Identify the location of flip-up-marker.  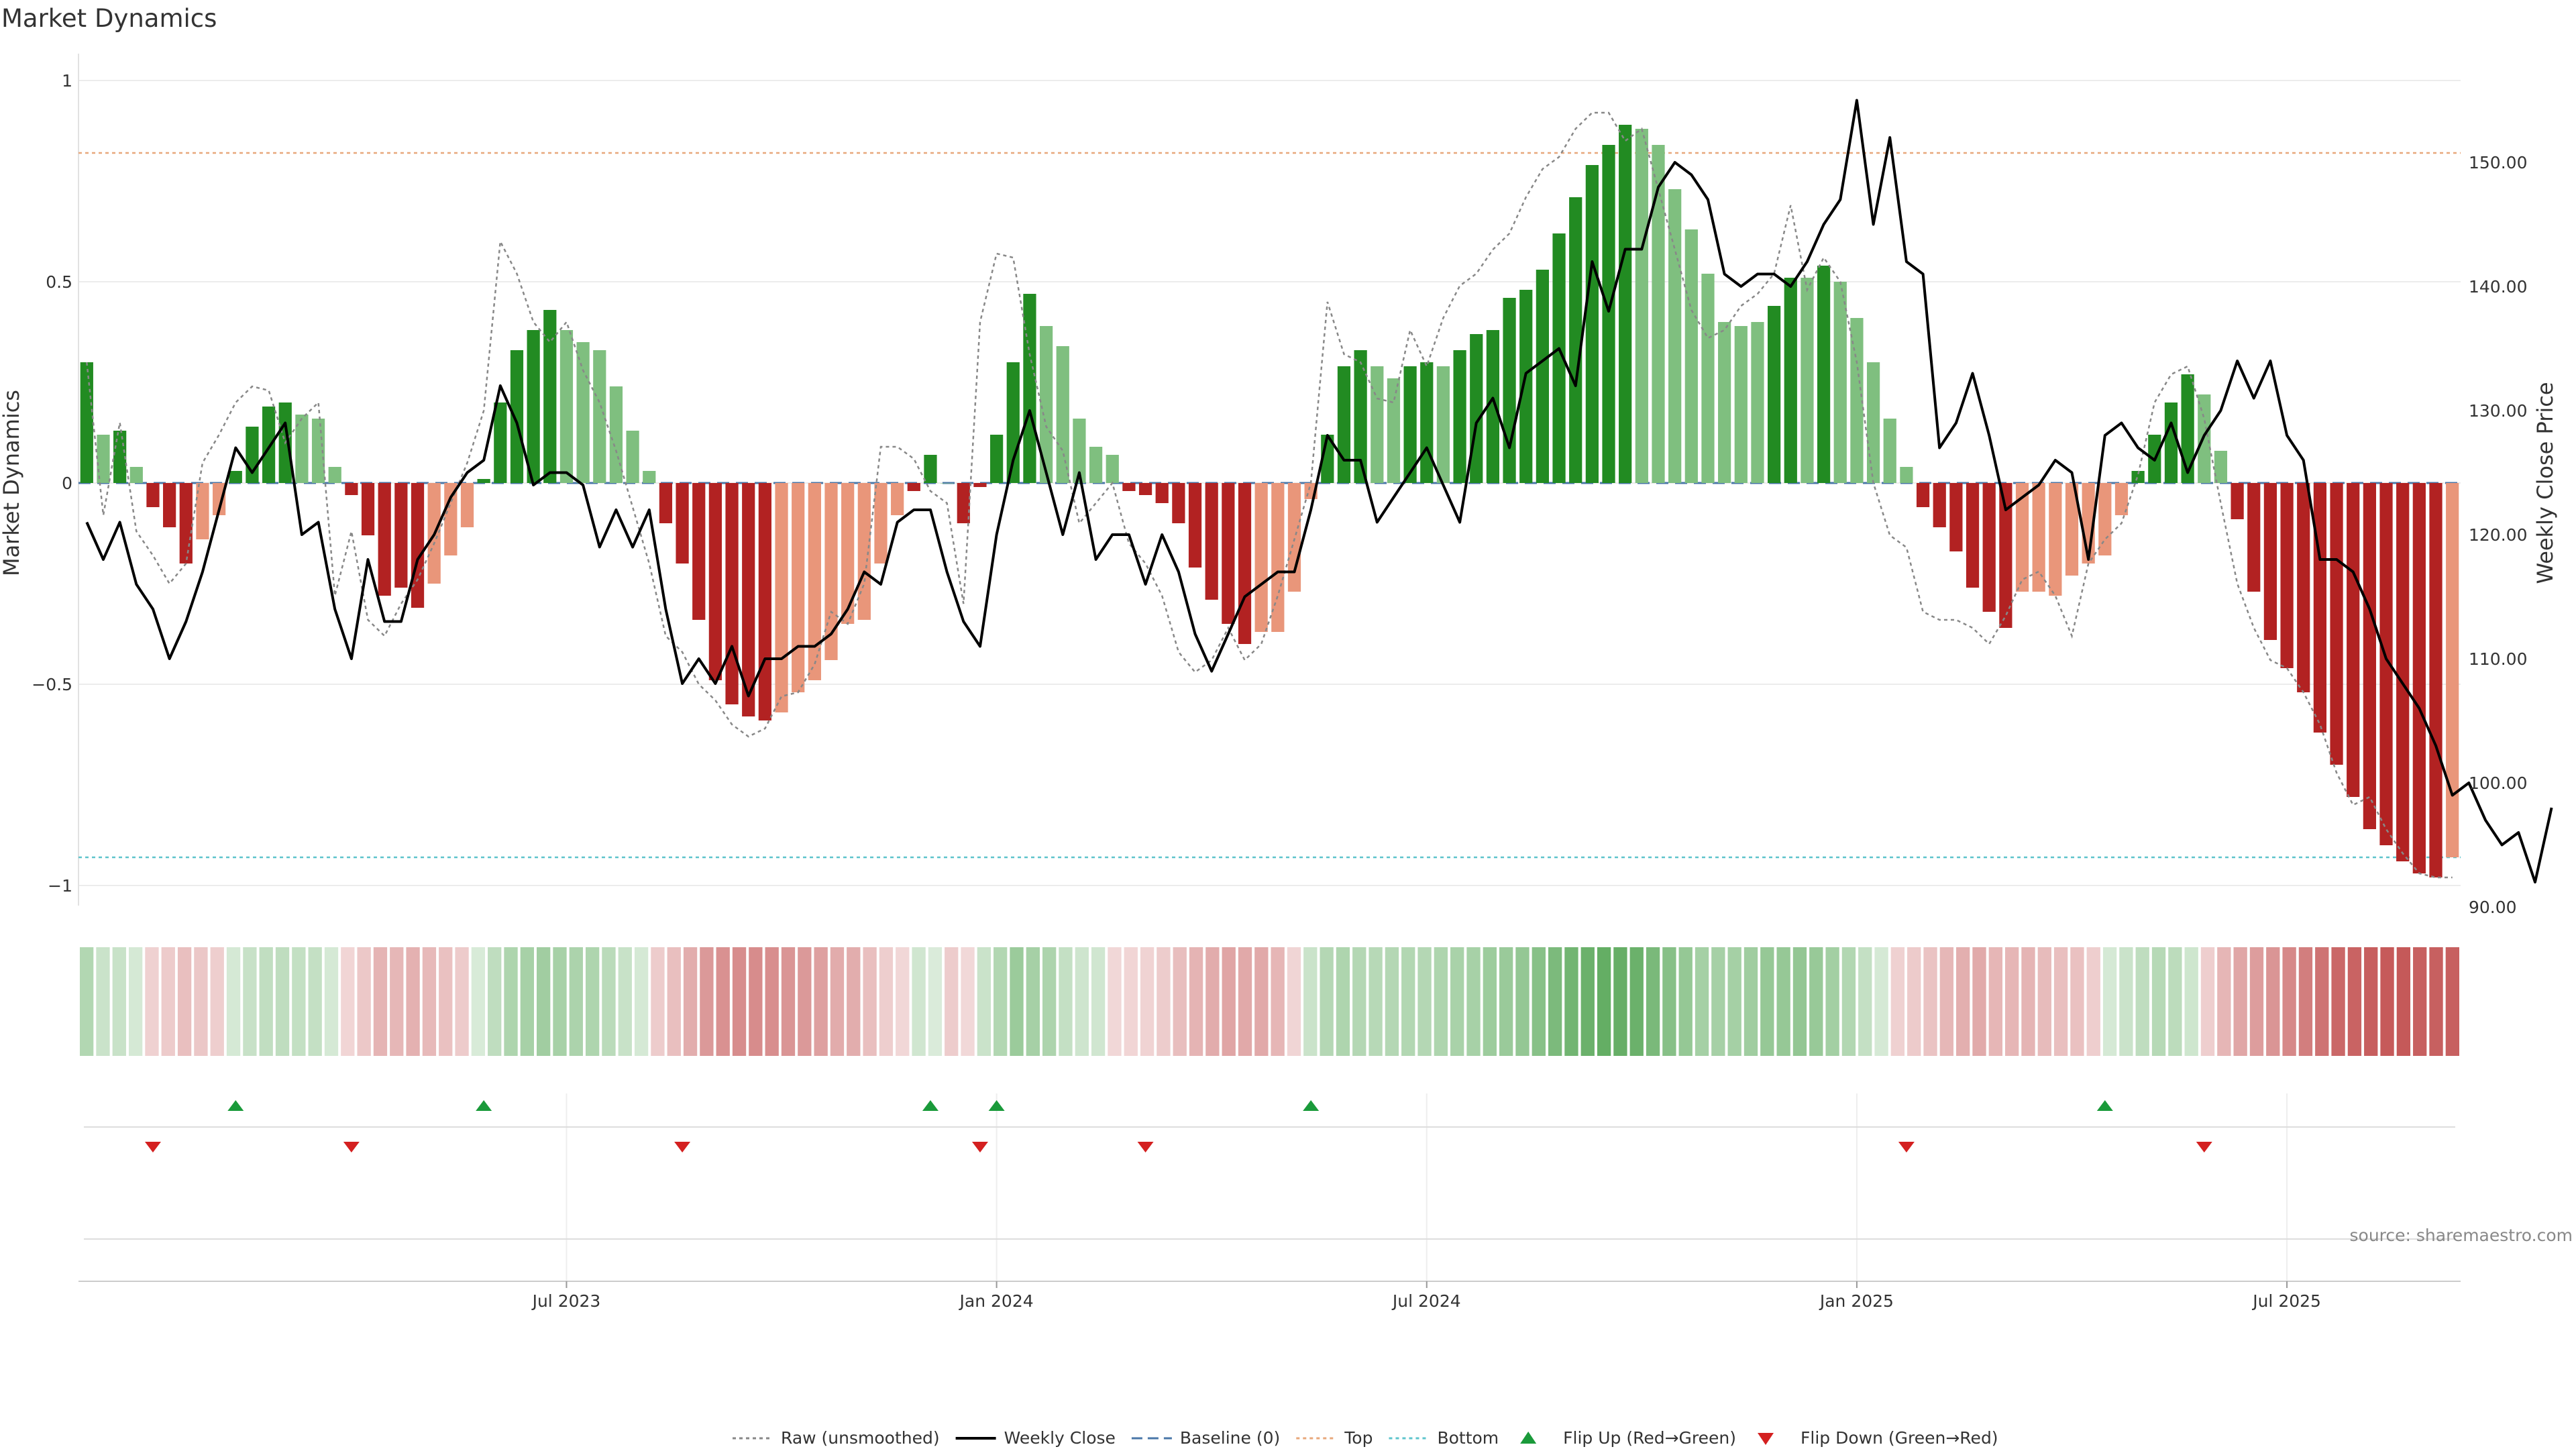
(1311, 1105).